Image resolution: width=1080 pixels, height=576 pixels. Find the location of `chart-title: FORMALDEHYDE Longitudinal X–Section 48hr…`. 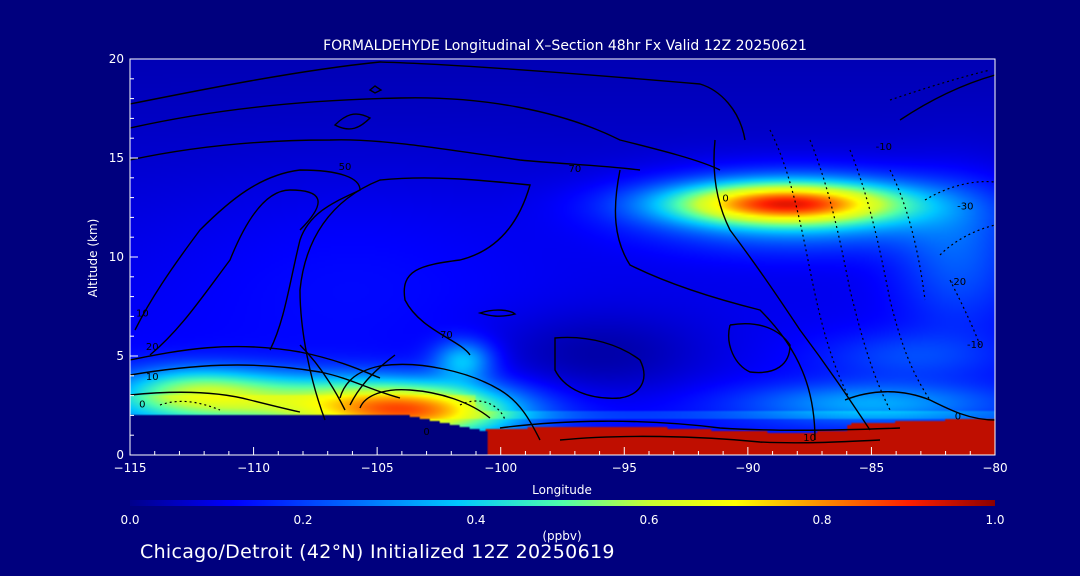

chart-title: FORMALDEHYDE Longitudinal X–Section 48hr… is located at coordinates (565, 46).